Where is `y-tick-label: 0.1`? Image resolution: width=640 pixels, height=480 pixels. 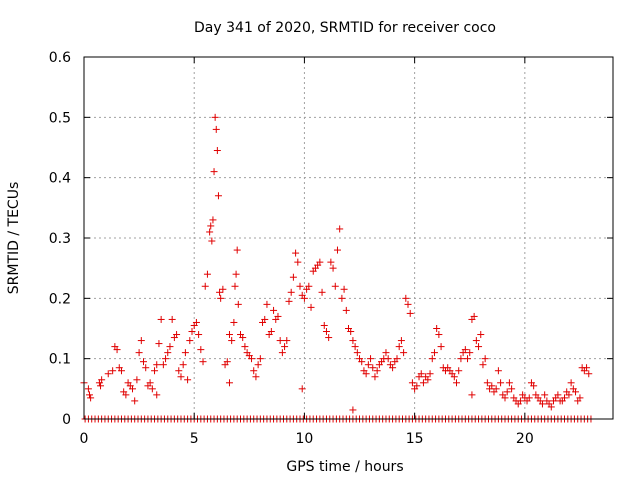
y-tick-label: 0.1 is located at coordinates (60, 360).